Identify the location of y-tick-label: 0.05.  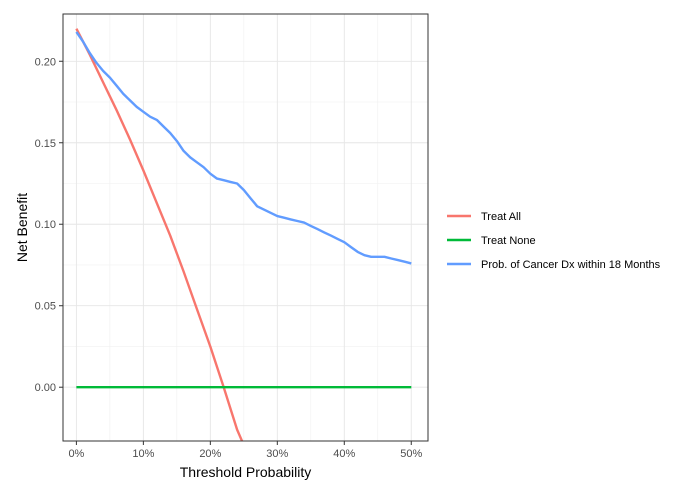
(45, 307).